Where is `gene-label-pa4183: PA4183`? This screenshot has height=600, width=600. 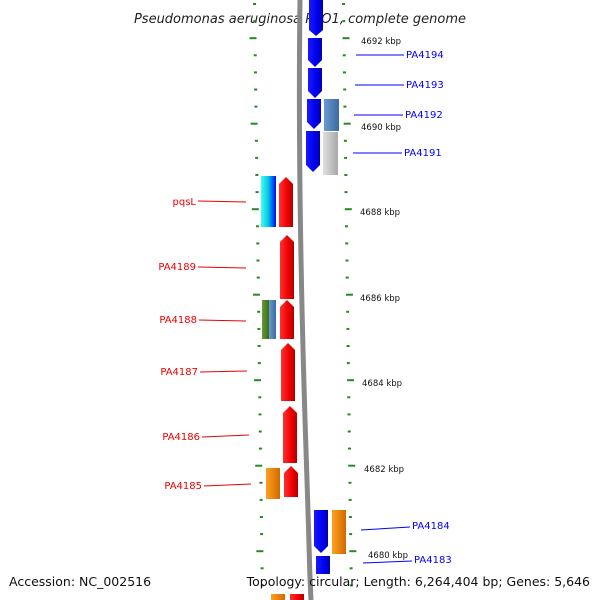
gene-label-pa4183: PA4183 is located at coordinates (433, 560).